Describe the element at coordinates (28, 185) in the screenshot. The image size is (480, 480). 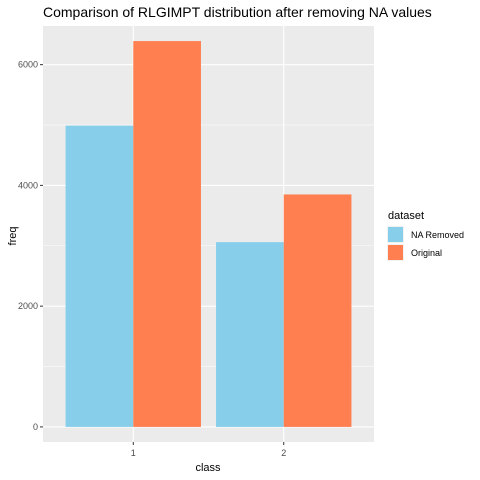
I see `y-tick-label: 4000` at that location.